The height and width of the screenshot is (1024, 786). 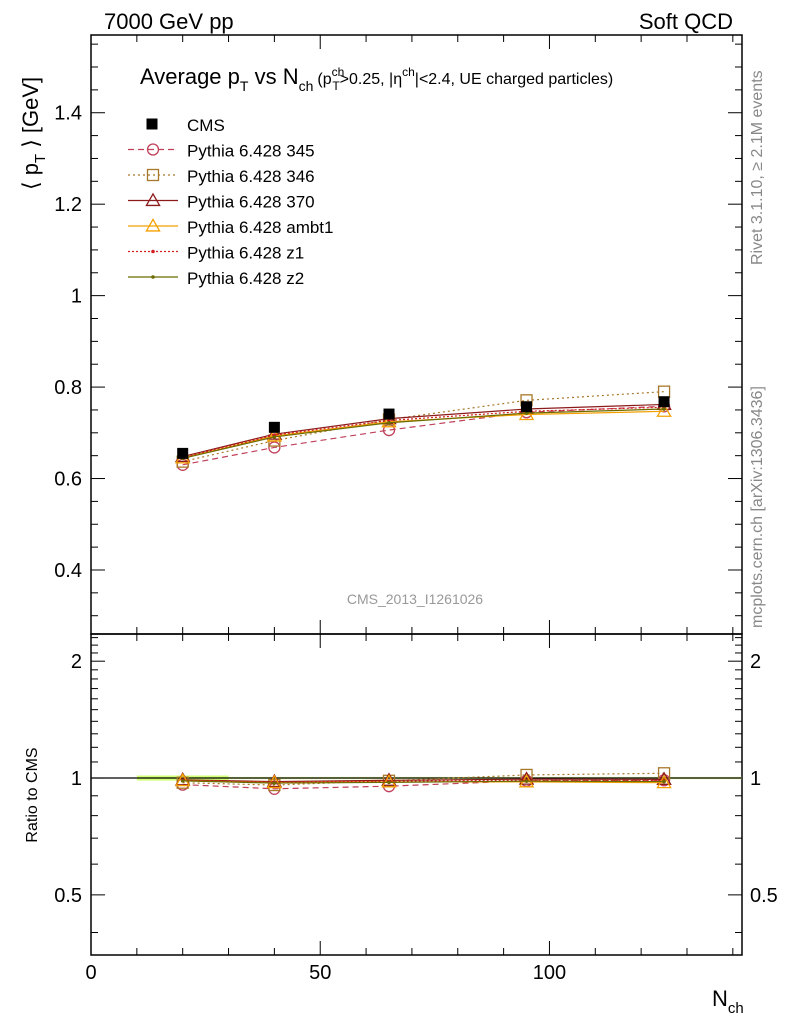 I want to click on header-left: 7000 GeV pp, so click(x=169, y=21).